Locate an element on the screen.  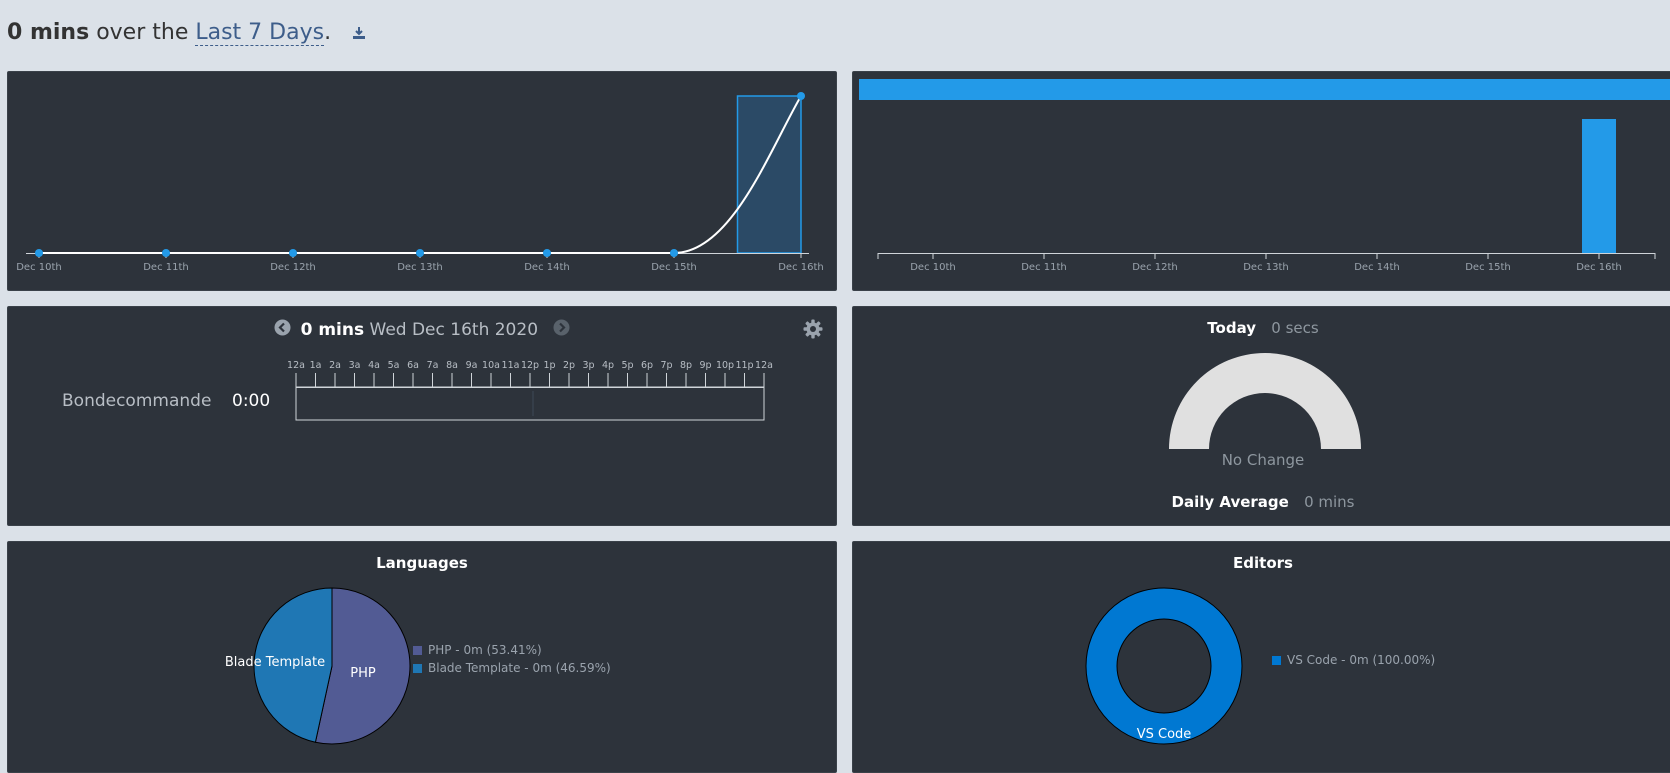
legend-label-vscode: VS Code - 0m (100.00%) is located at coordinates (1361, 660).